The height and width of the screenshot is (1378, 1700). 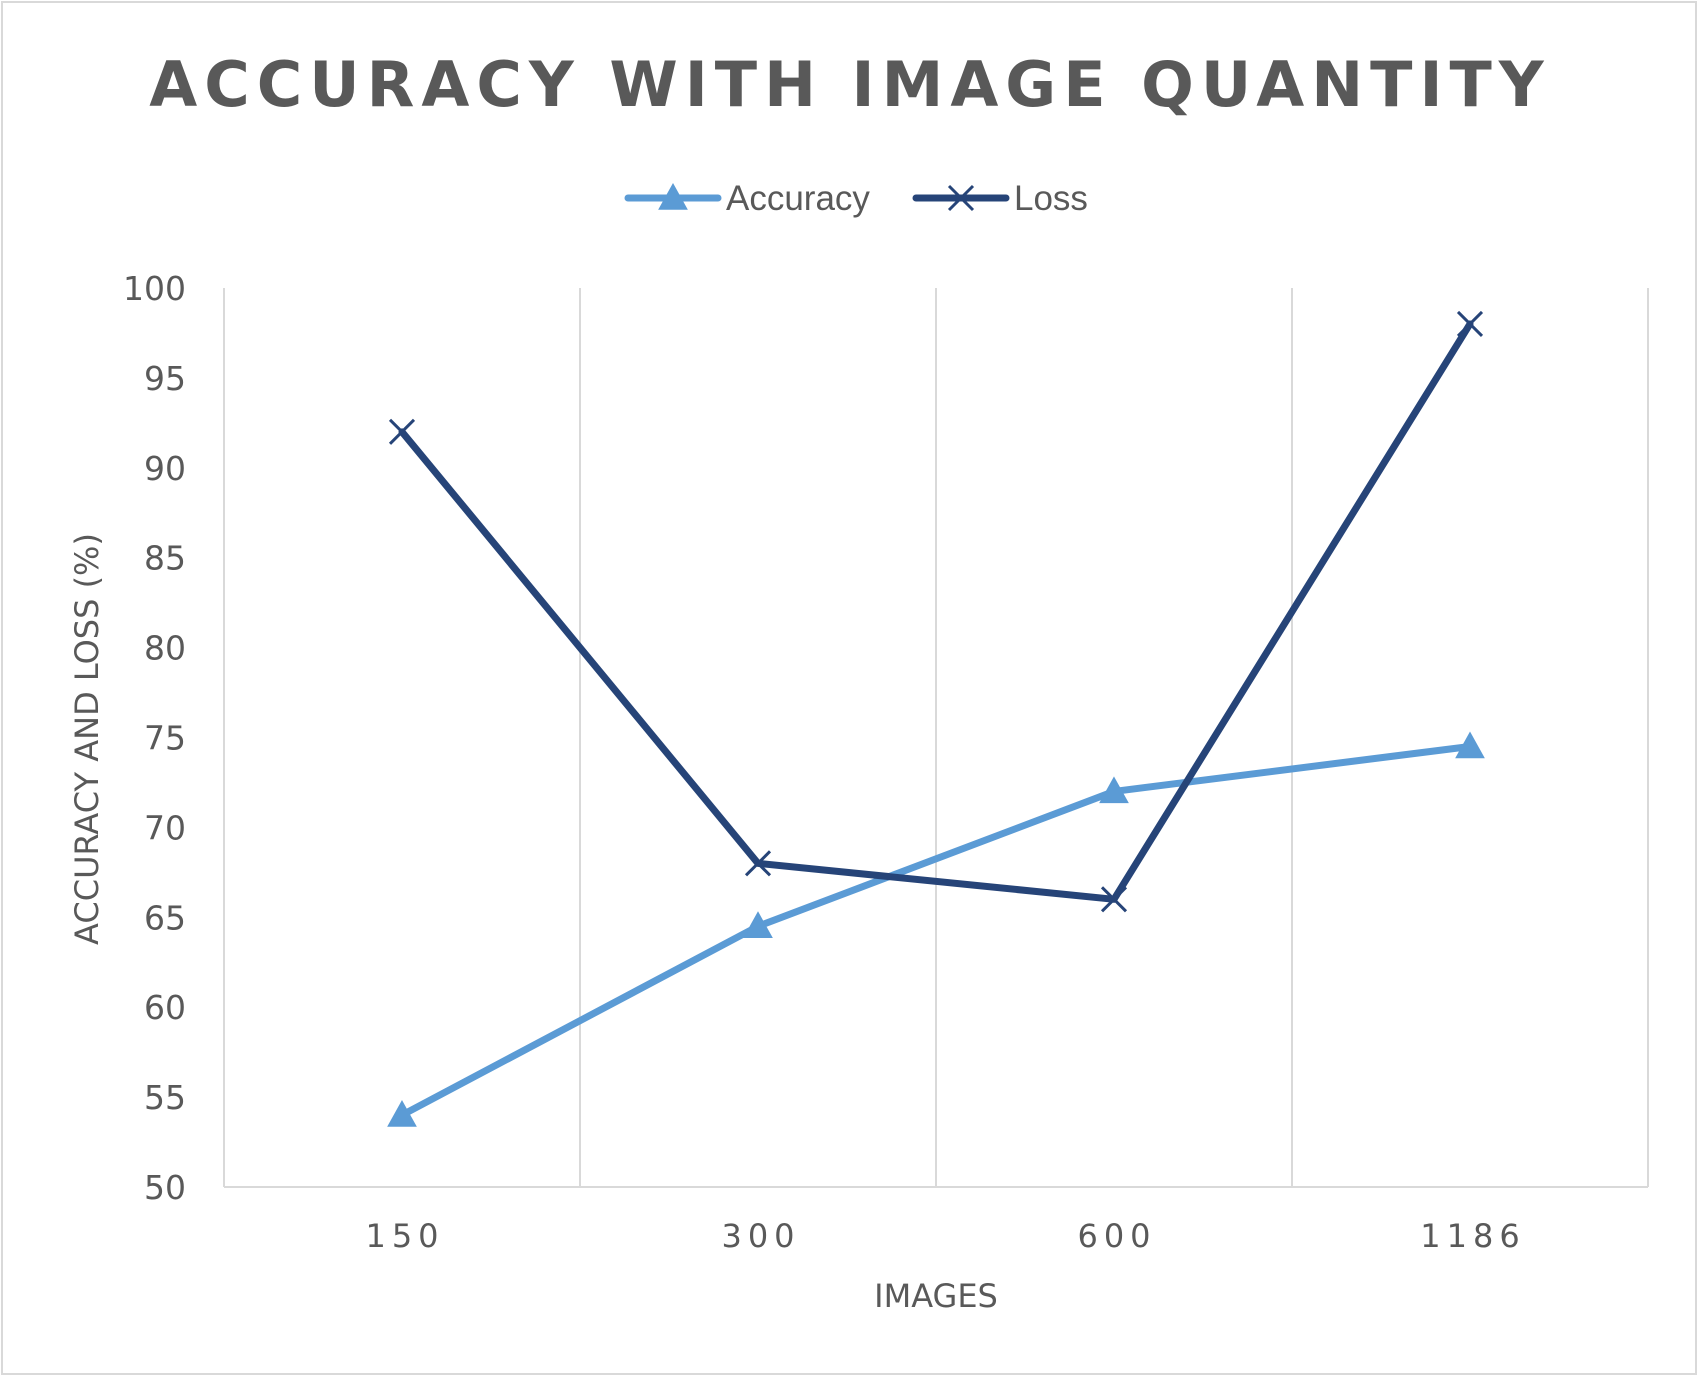 What do you see at coordinates (165, 378) in the screenshot?
I see `y-tick-label: 95` at bounding box center [165, 378].